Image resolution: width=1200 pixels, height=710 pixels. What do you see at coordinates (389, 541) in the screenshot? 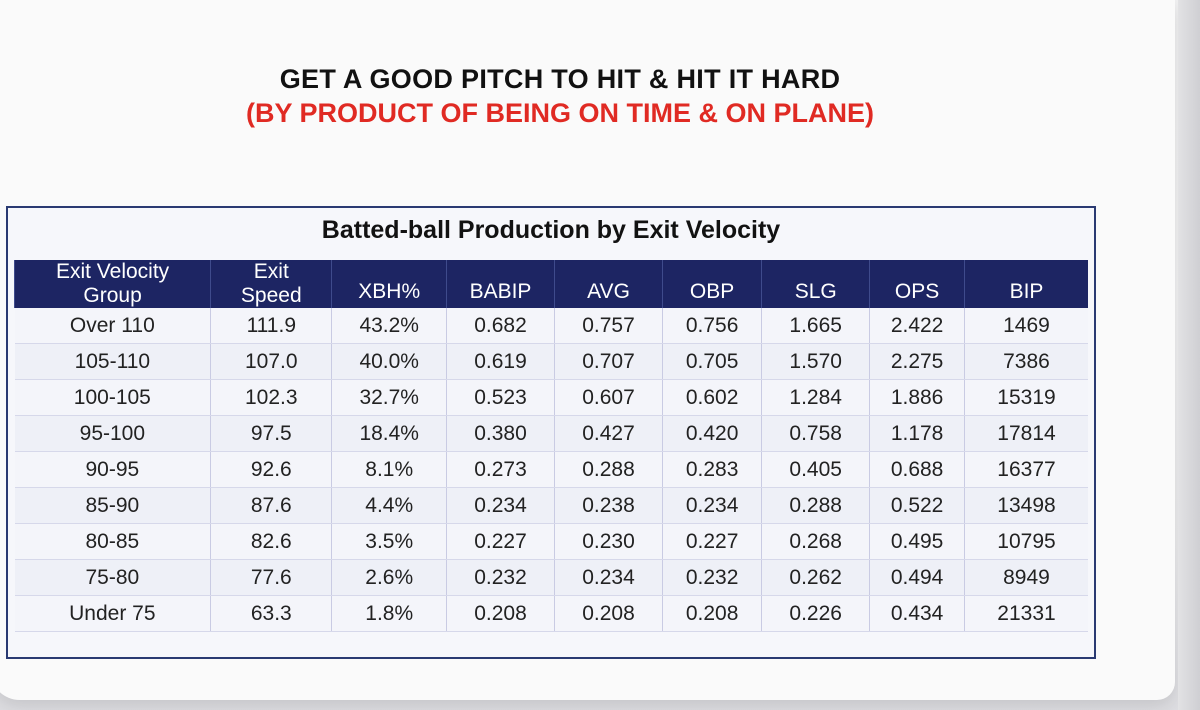
I see `cell-xbh: 3.5%` at bounding box center [389, 541].